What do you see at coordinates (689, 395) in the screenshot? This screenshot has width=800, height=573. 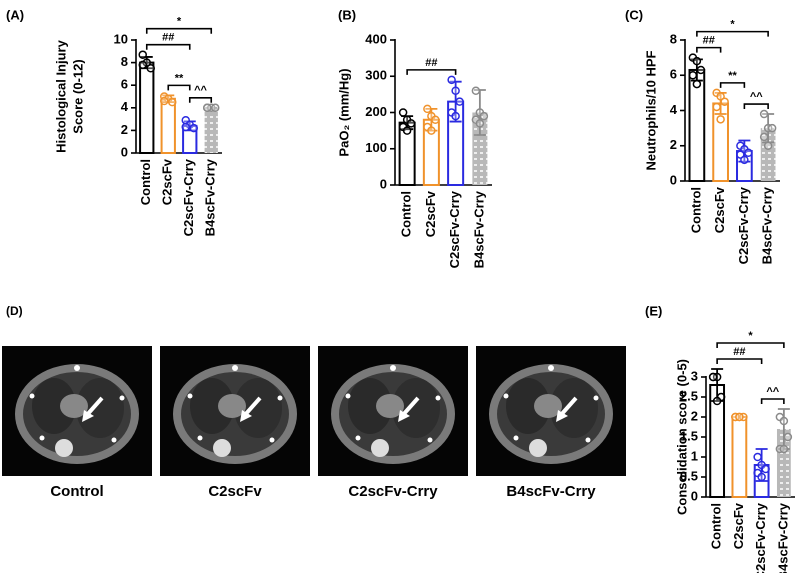 I see `y-tick-label: 2.5` at bounding box center [689, 395].